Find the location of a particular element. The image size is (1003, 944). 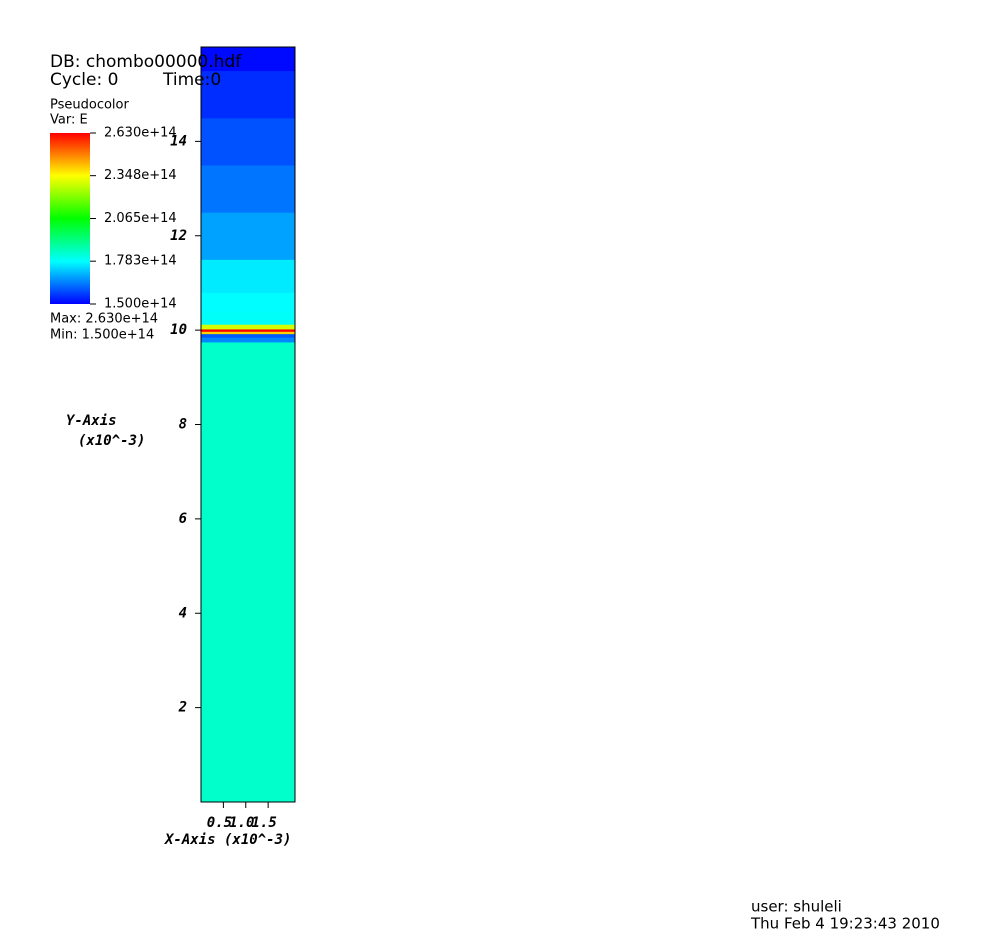

y-tick-label: 8 is located at coordinates (183, 425).